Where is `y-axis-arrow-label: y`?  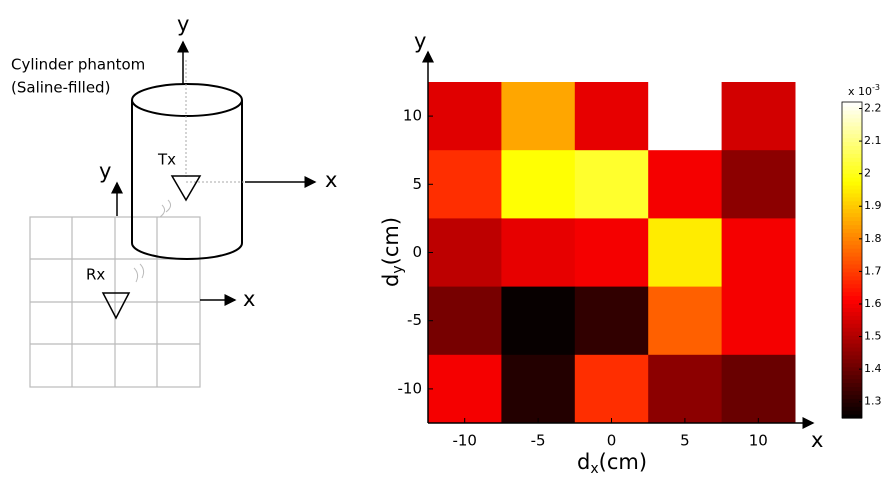
y-axis-arrow-label: y is located at coordinates (420, 41).